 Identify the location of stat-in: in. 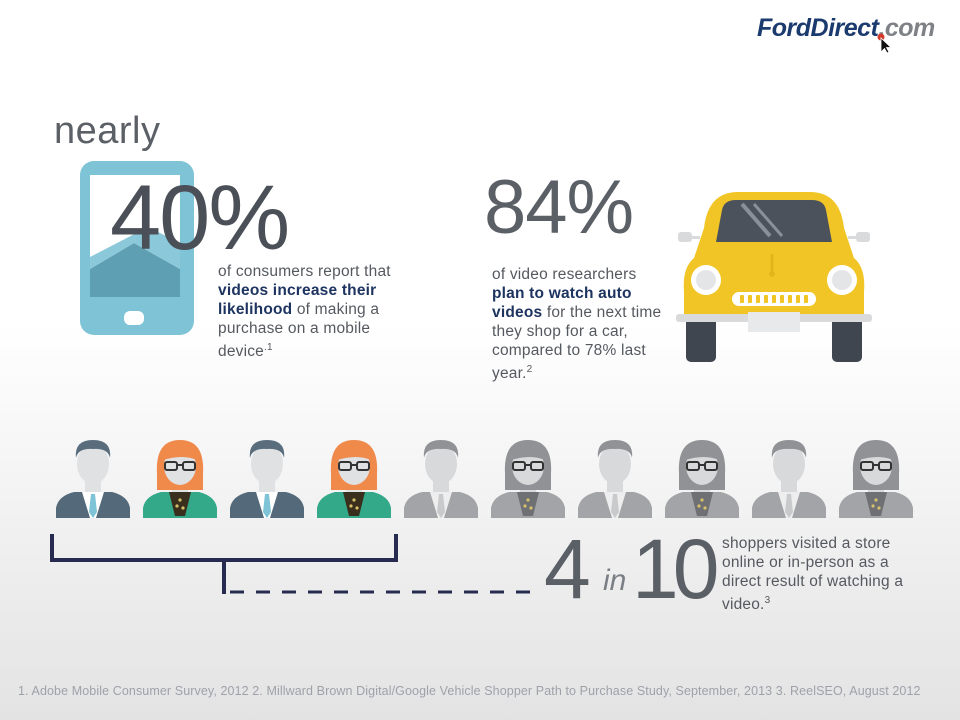
(615, 580).